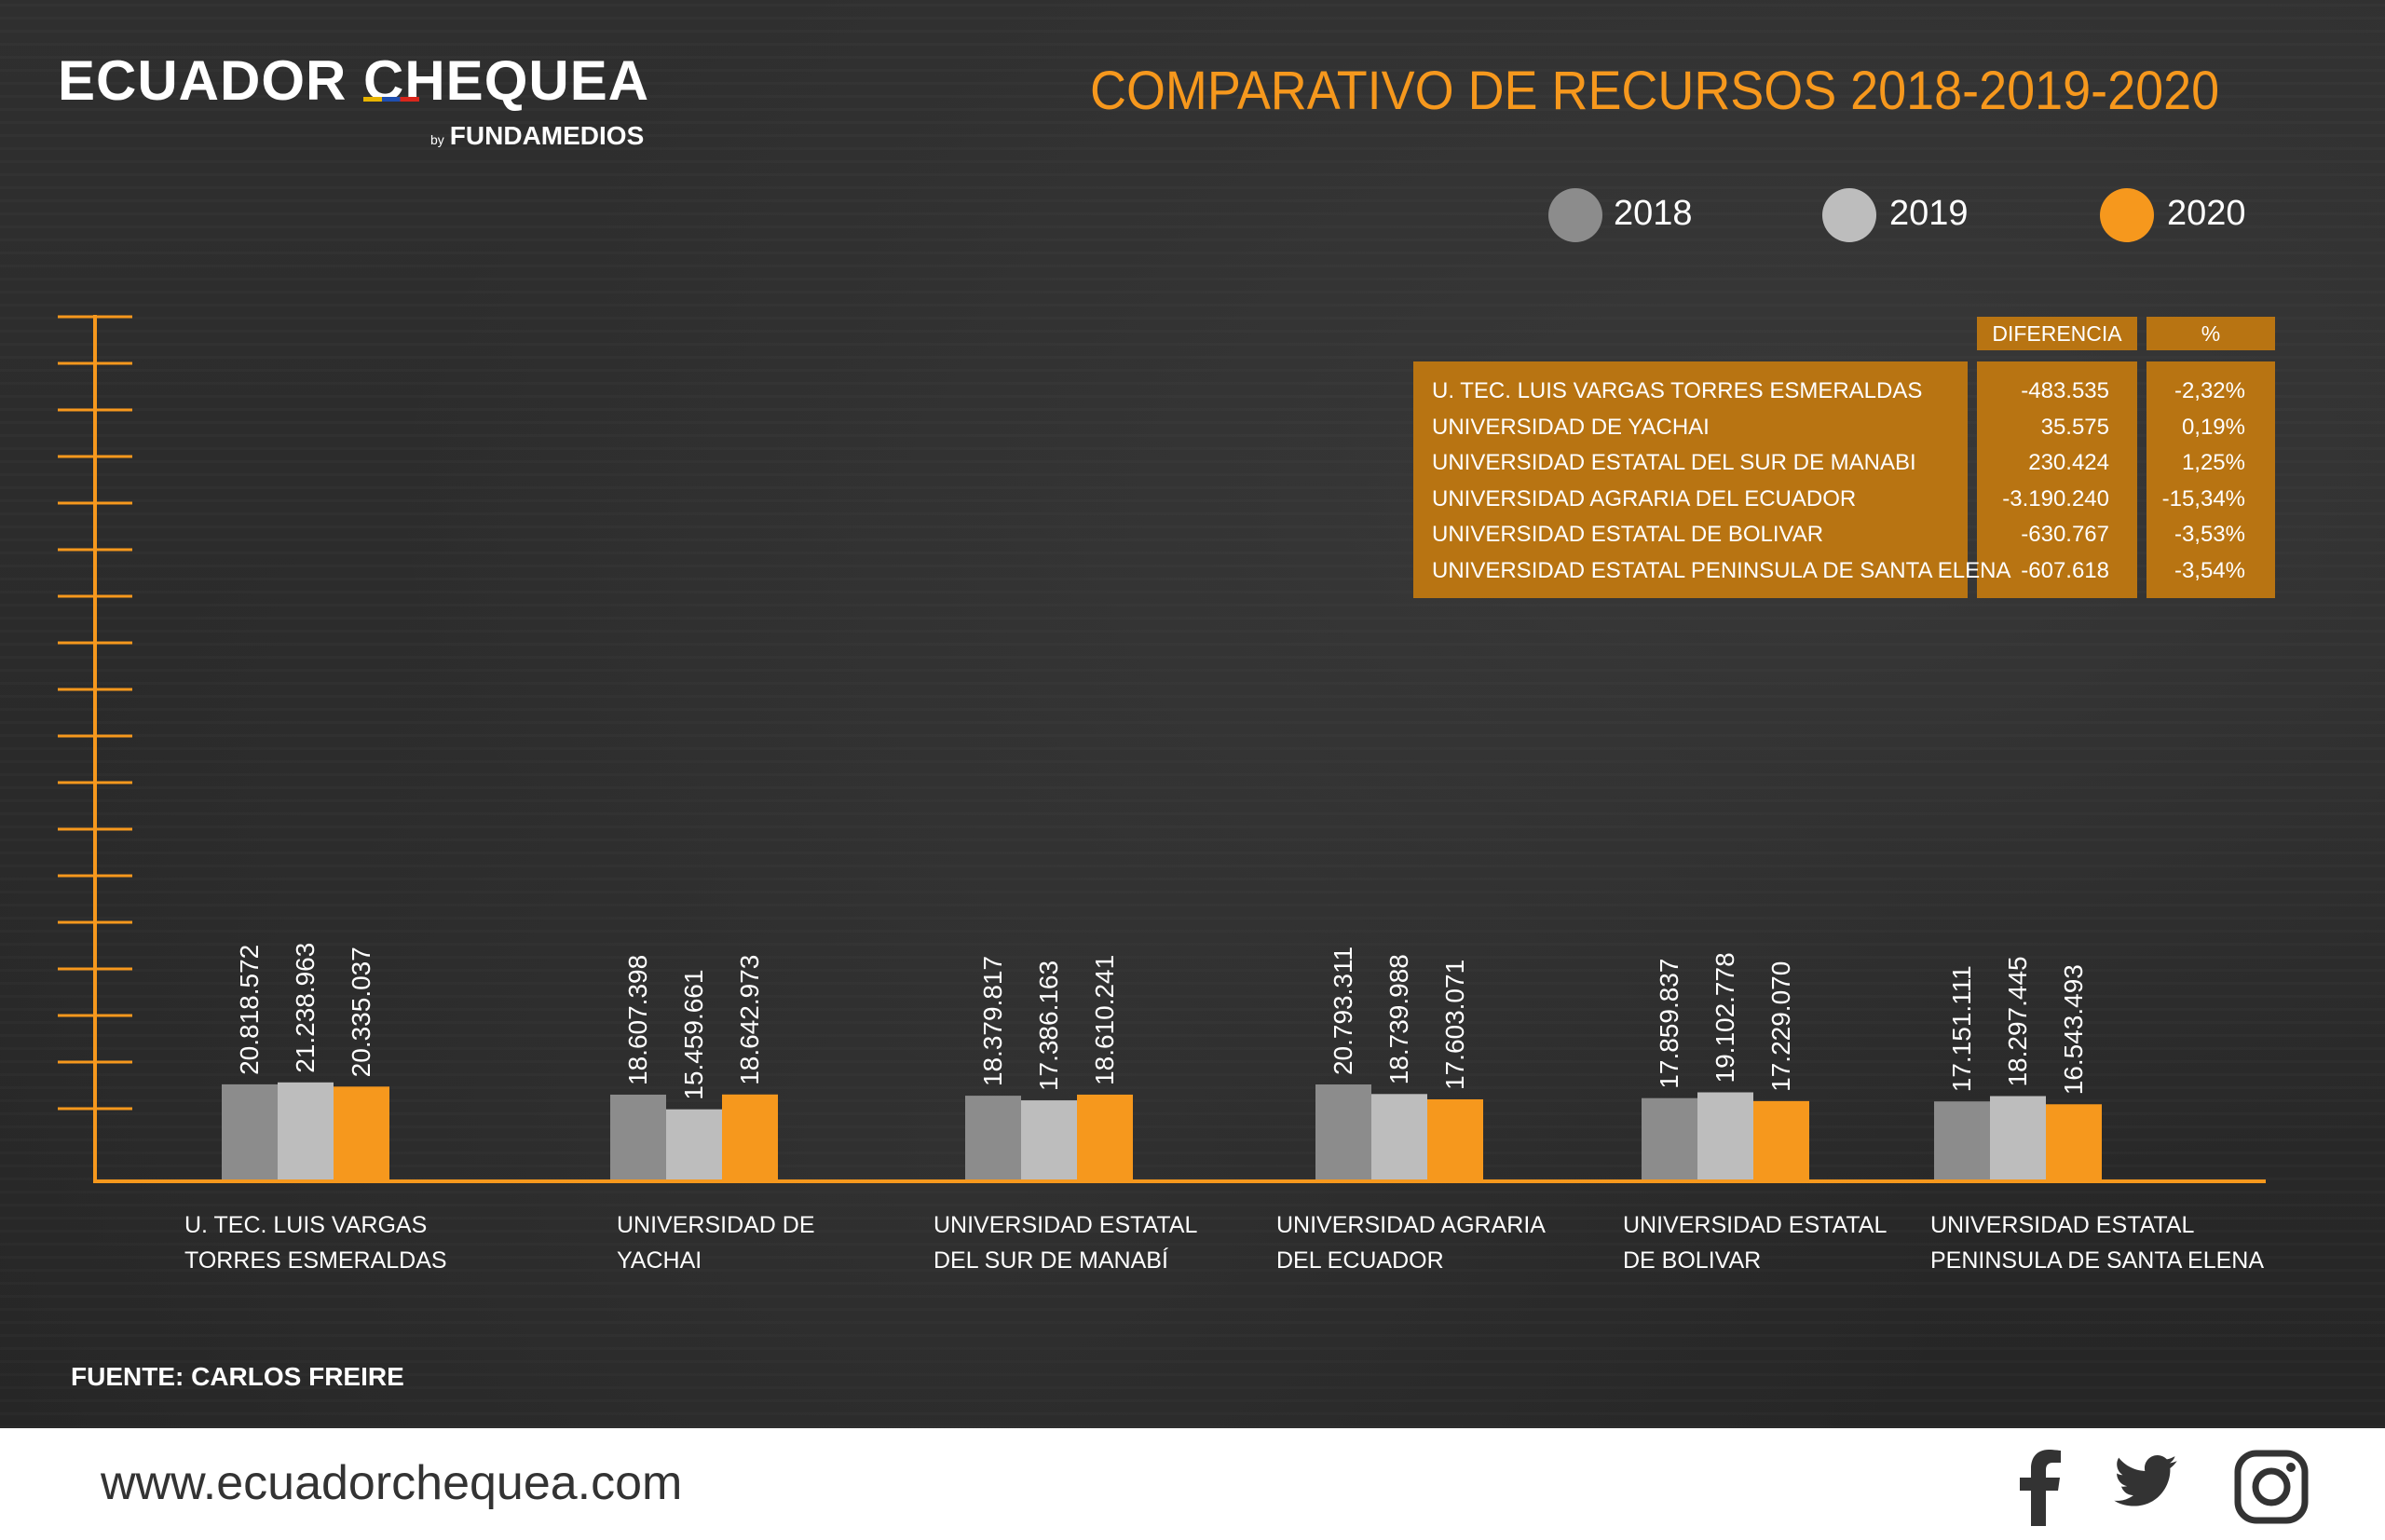 The width and height of the screenshot is (2385, 1540). I want to click on table-row-diff: -630.767, so click(2065, 534).